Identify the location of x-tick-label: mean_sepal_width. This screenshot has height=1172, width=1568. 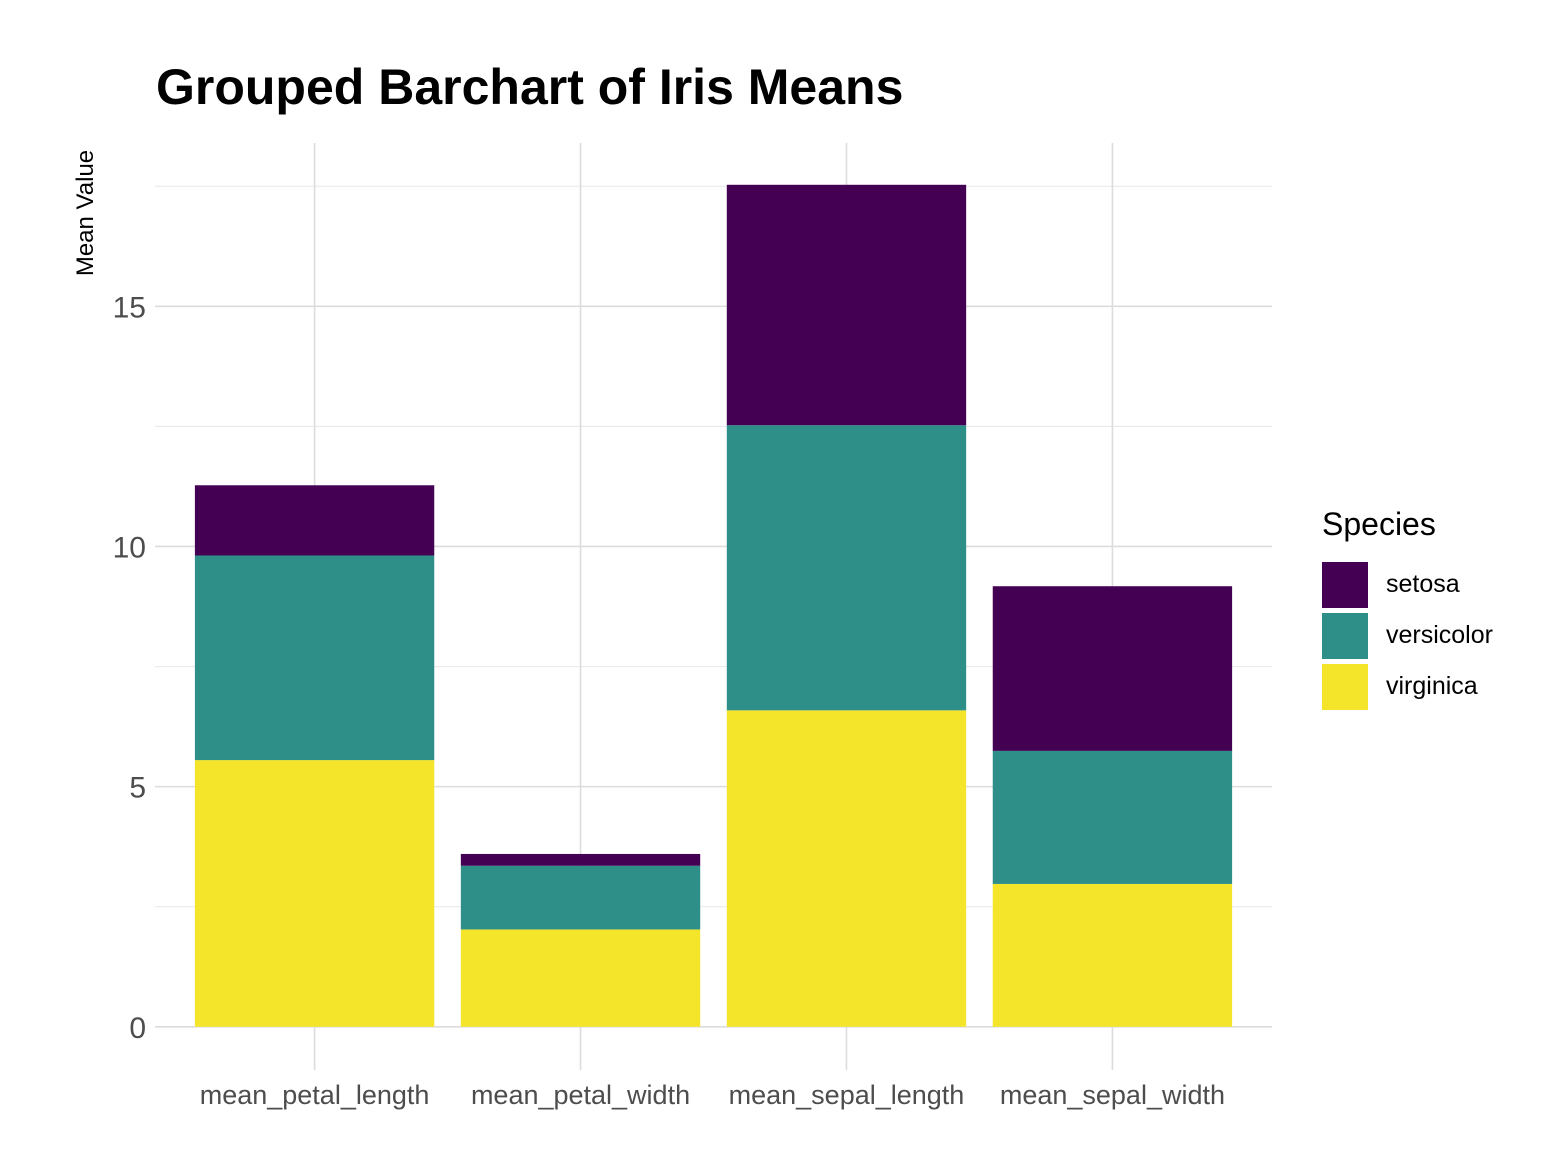
(1112, 1095).